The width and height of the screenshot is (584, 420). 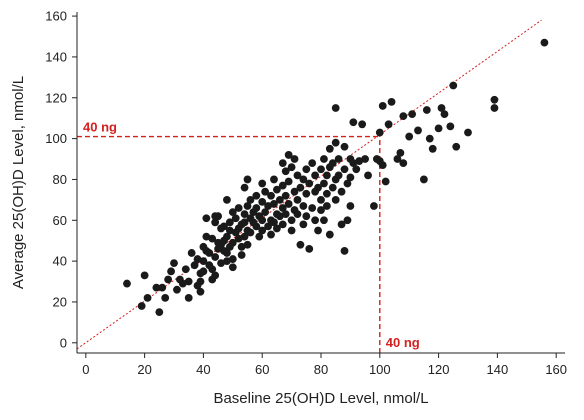 I want to click on x-tick-label: 80, so click(x=321, y=369).